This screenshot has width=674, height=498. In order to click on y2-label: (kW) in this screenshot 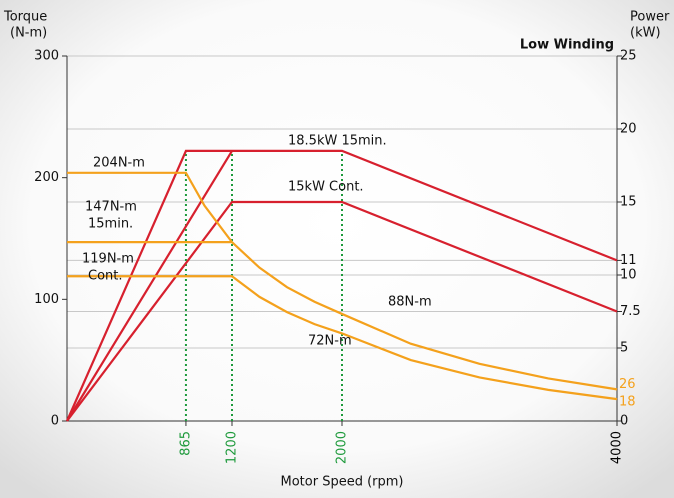, I will do `click(645, 33)`.